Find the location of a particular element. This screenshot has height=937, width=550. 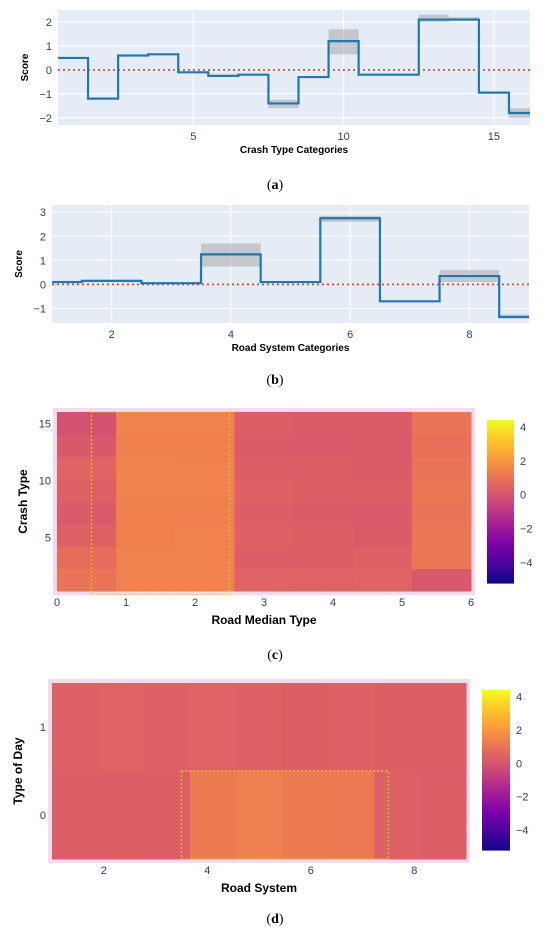

chart-d-colorbar-tick-label: 2 is located at coordinates (519, 731).